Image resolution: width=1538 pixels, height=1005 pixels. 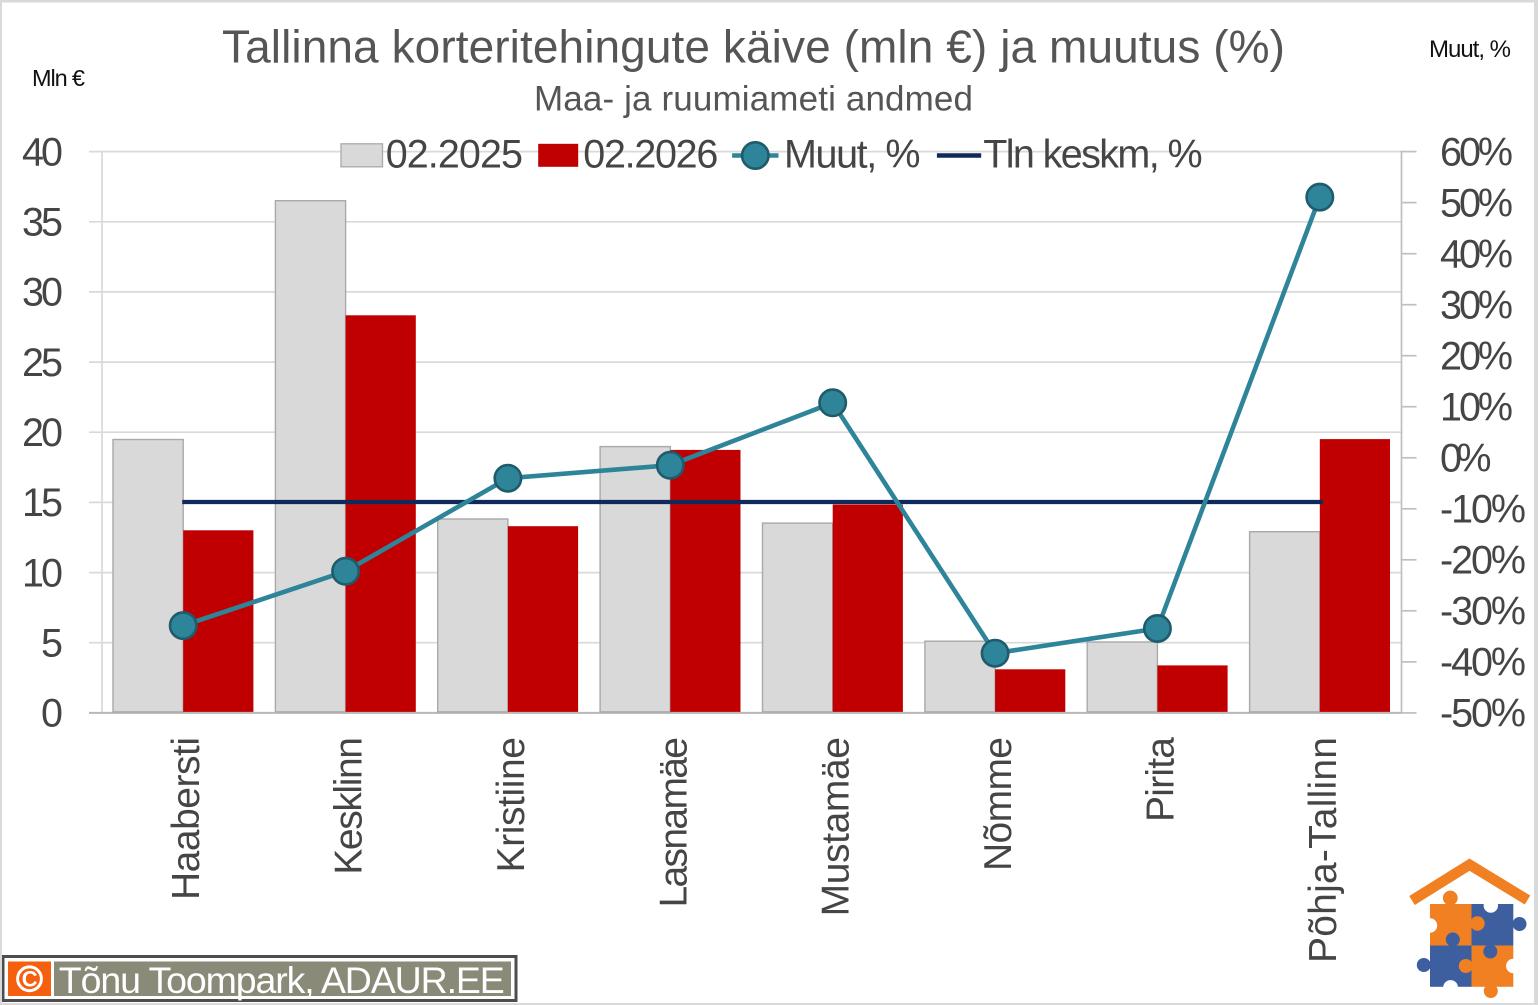 I want to click on svg-text: -50%, so click(x=1483, y=714).